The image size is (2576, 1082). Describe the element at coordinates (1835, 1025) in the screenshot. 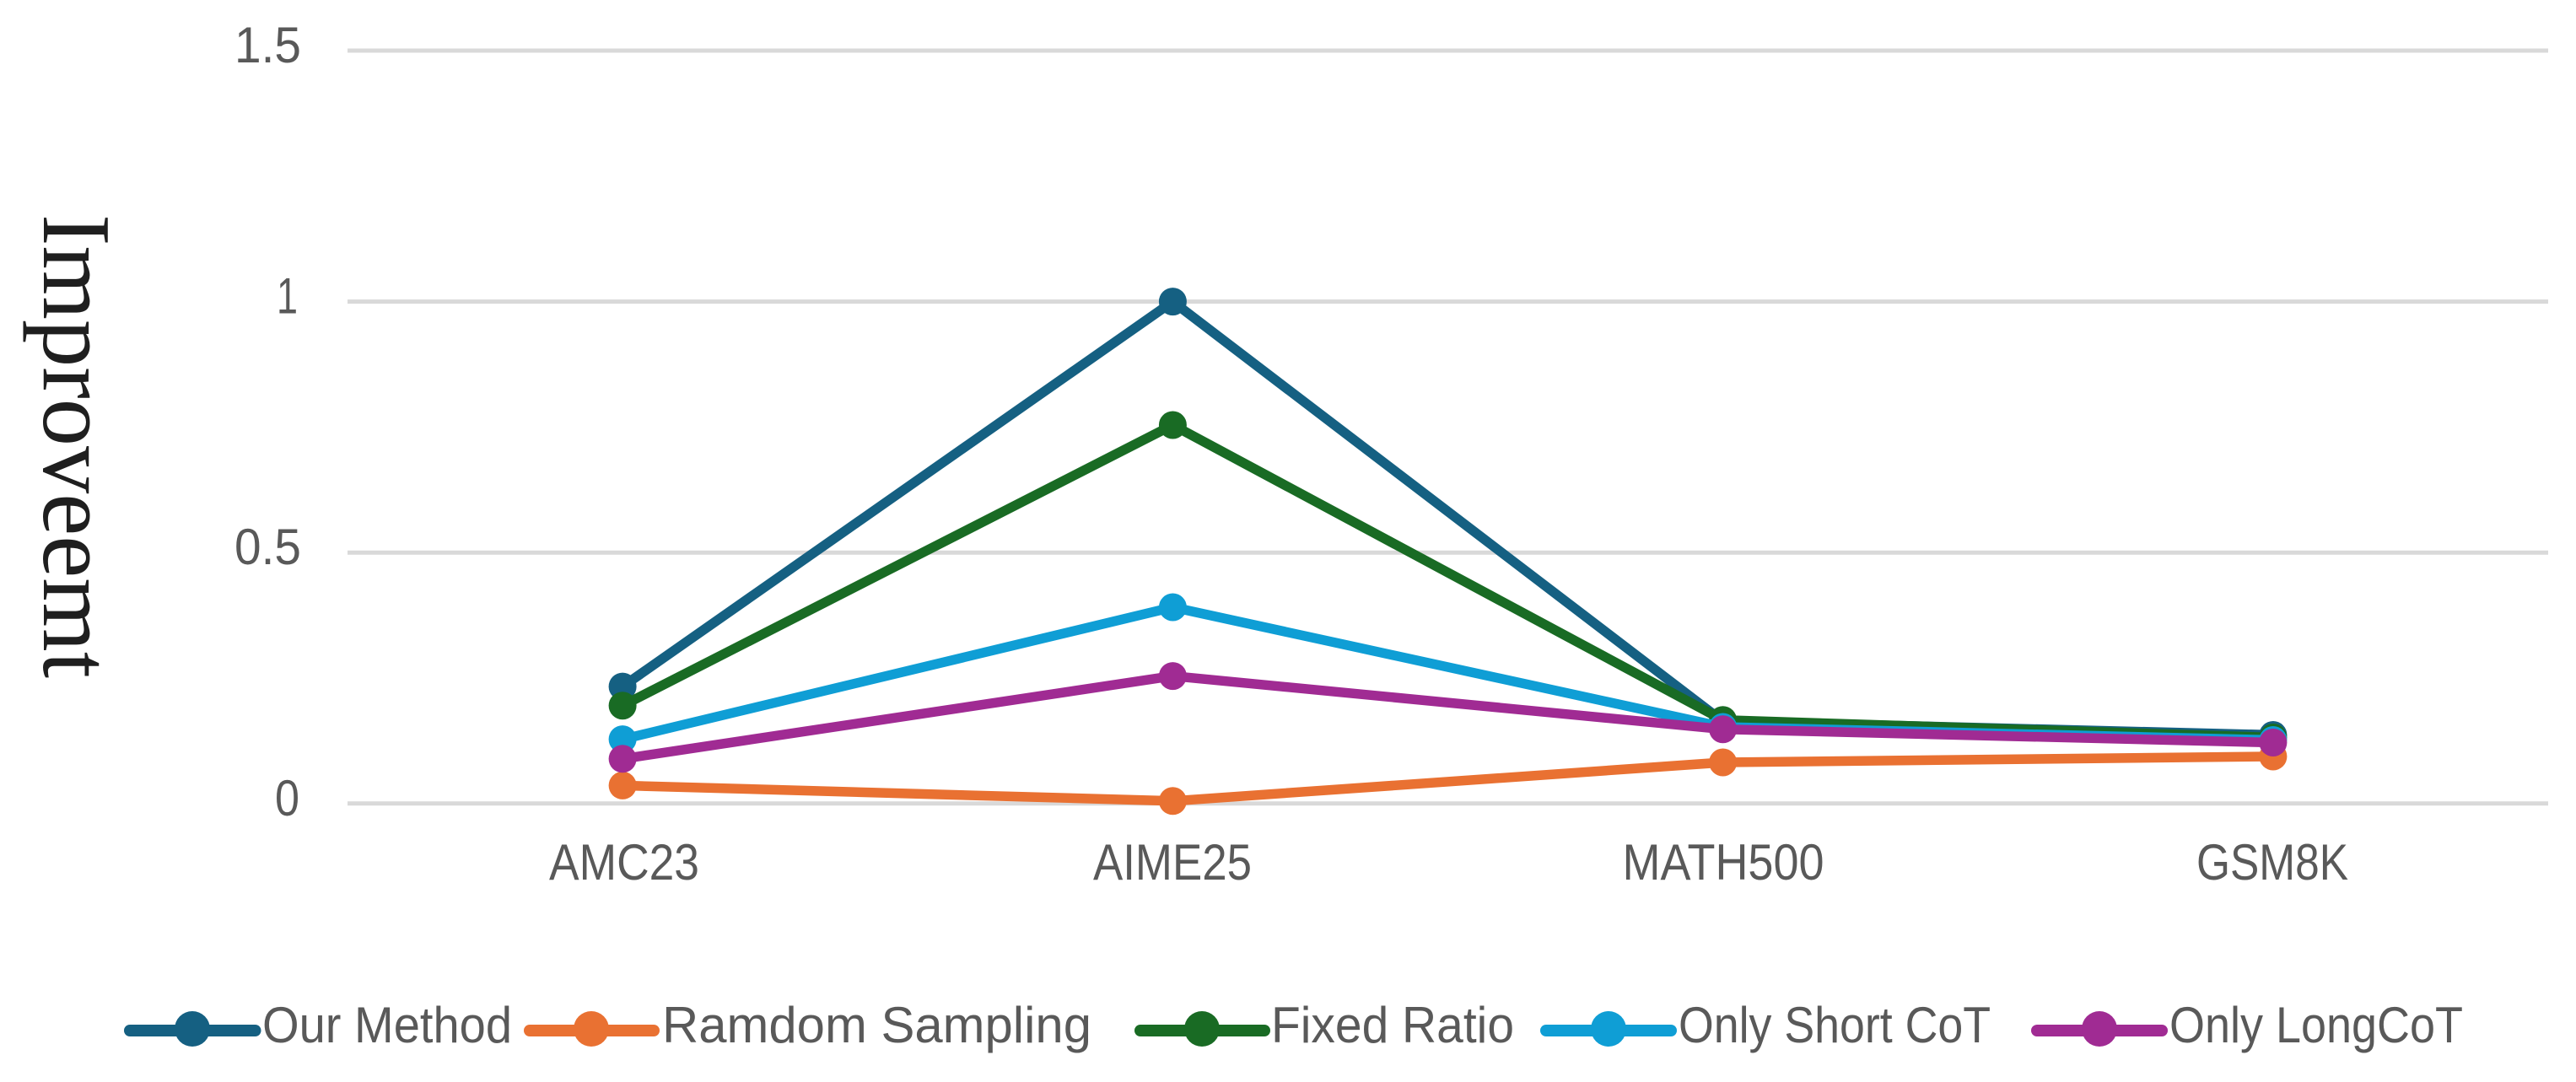

I see `svg-text: Only Short CoT` at that location.